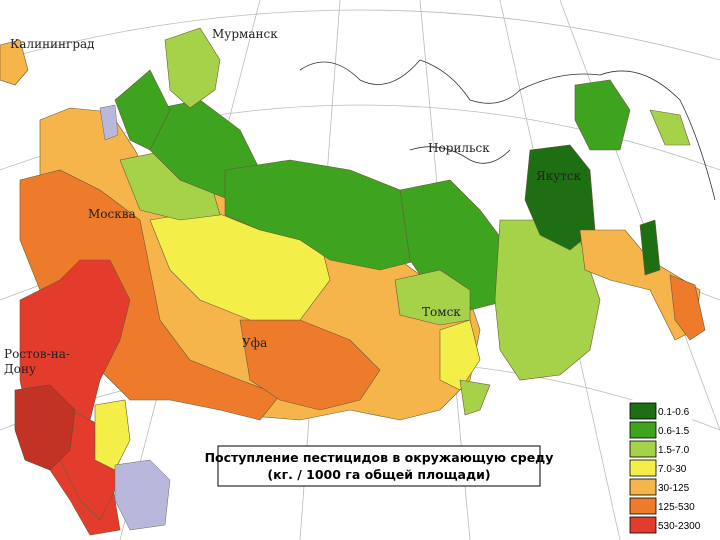 This screenshot has width=720, height=540. I want to click on legend-label: 1.5-7.0, so click(674, 450).